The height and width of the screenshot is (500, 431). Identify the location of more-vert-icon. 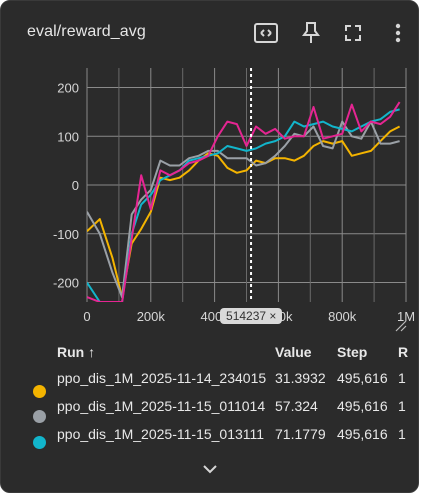
(398, 33).